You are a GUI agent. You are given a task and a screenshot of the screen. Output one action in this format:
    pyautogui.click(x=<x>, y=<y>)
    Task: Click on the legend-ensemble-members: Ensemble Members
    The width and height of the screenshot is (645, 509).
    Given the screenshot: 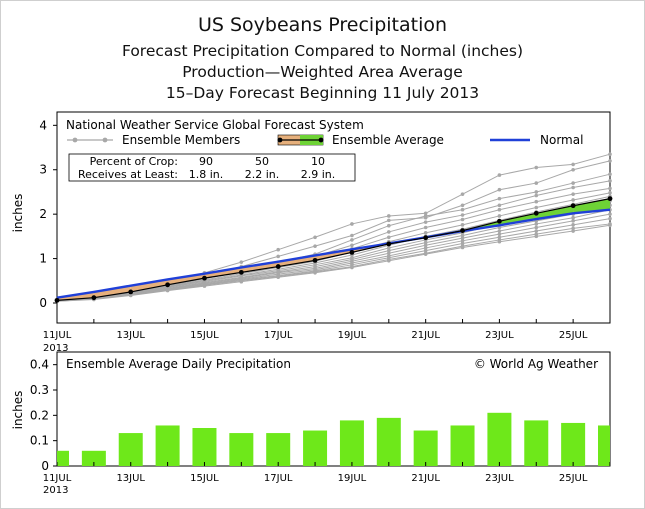 What is the action you would take?
    pyautogui.click(x=153, y=140)
    